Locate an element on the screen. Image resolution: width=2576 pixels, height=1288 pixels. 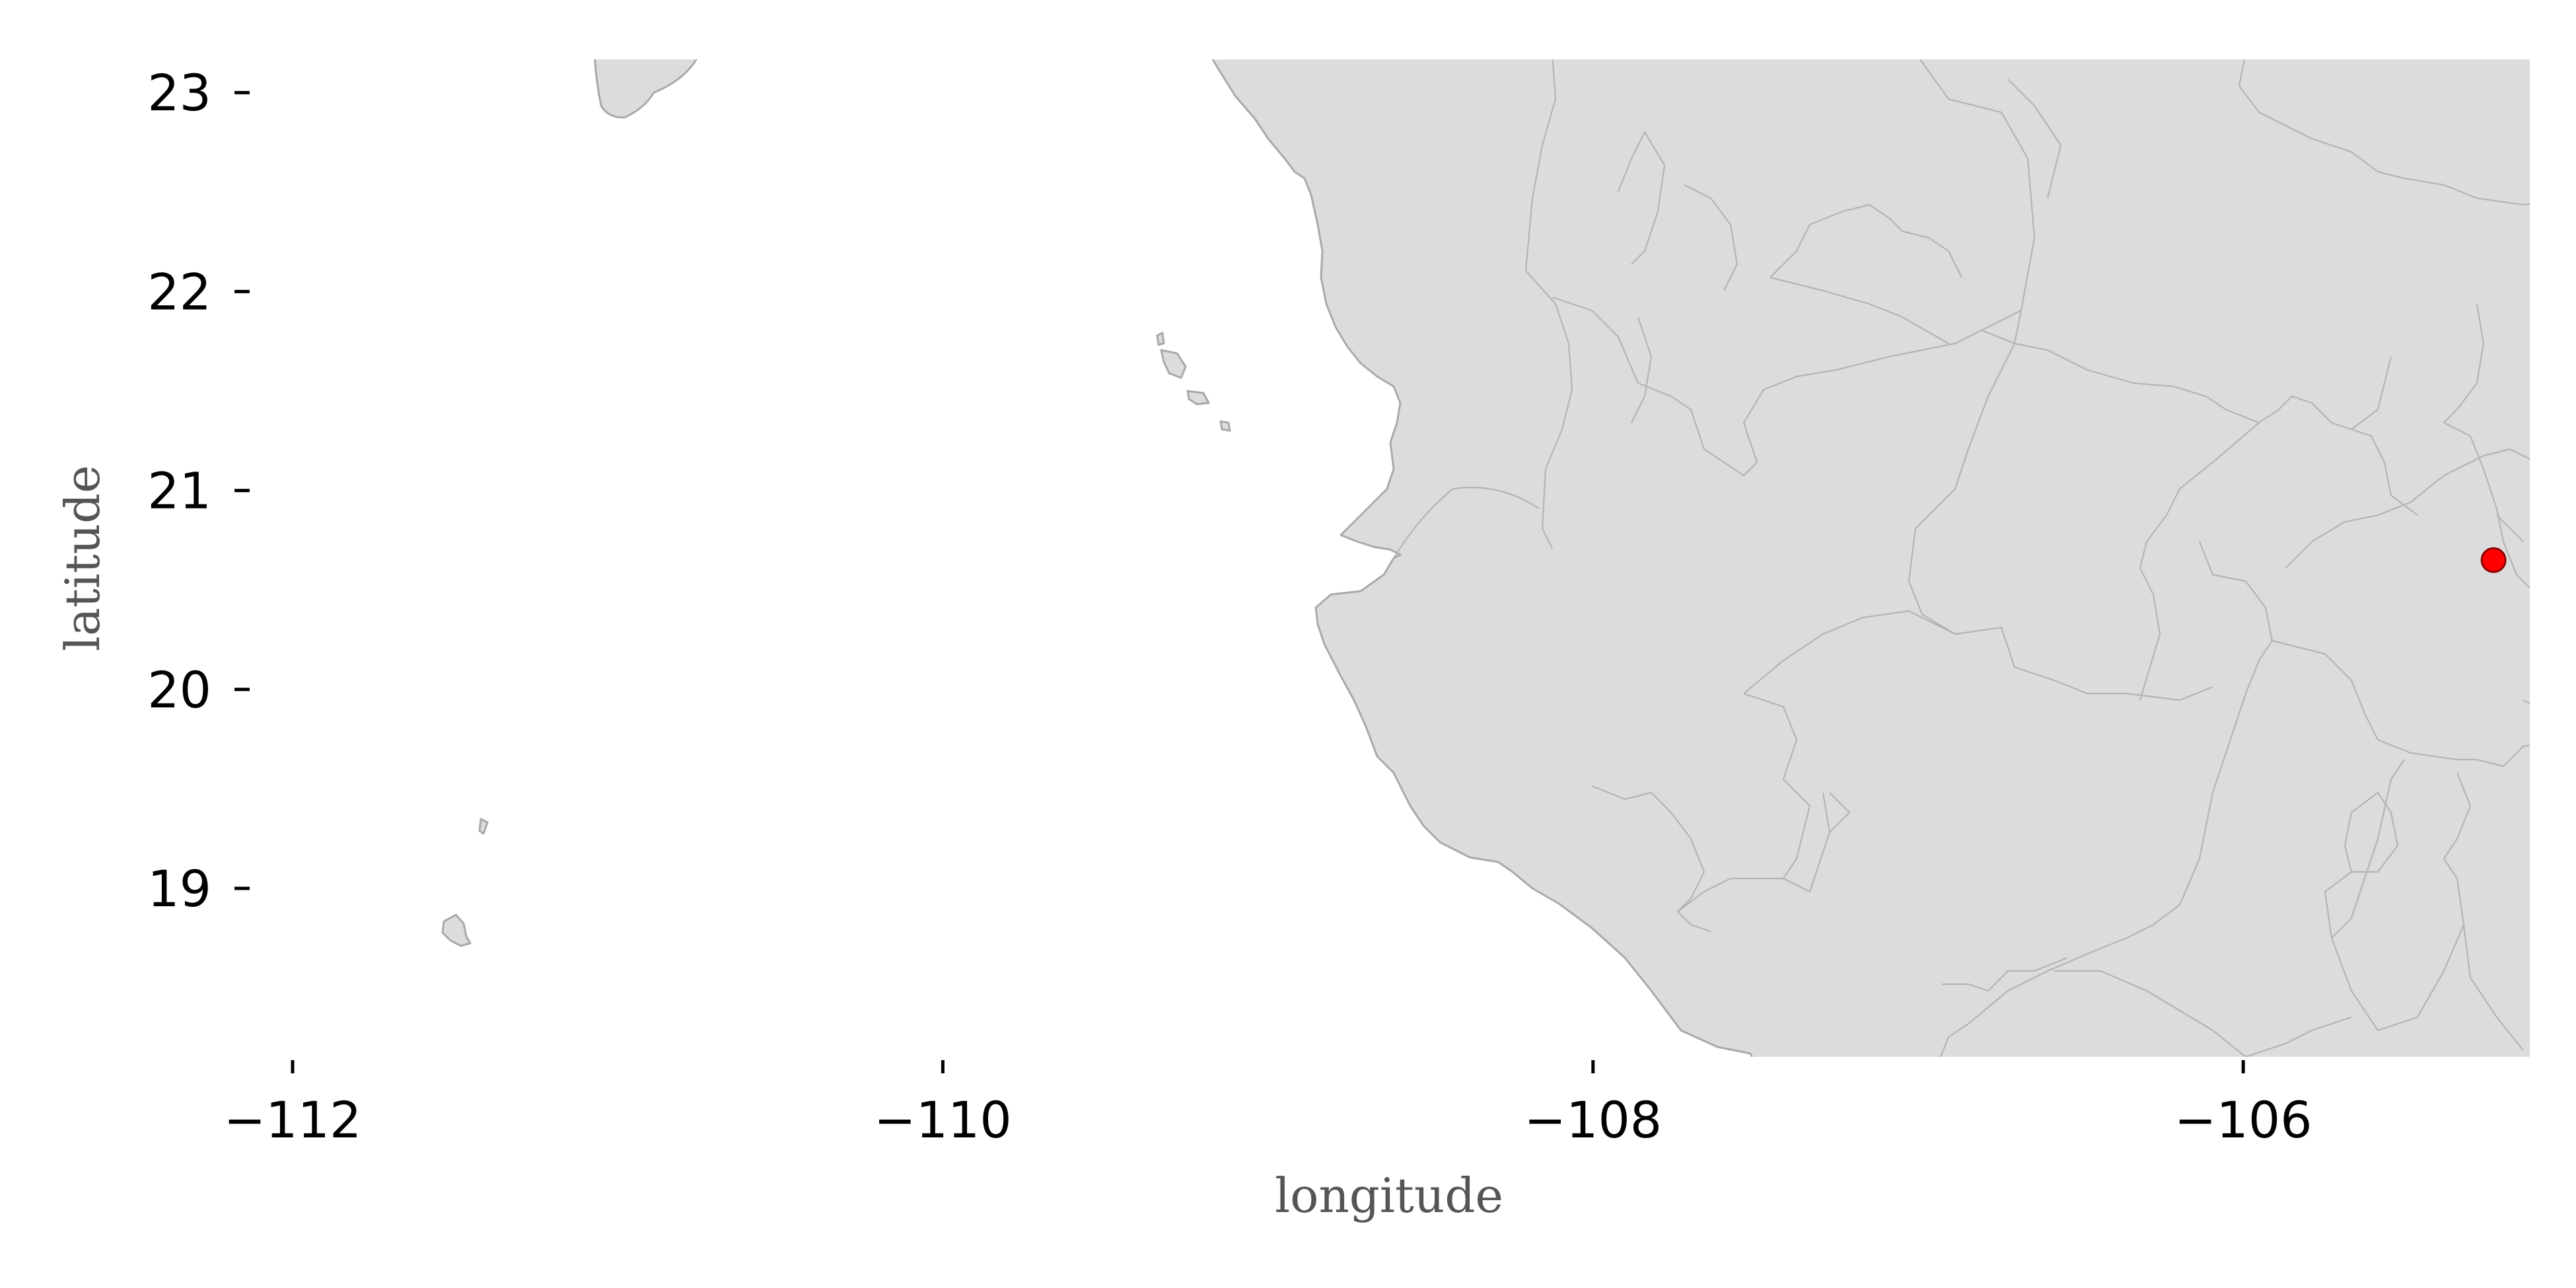
y-tick-label: 21 is located at coordinates (179, 491).